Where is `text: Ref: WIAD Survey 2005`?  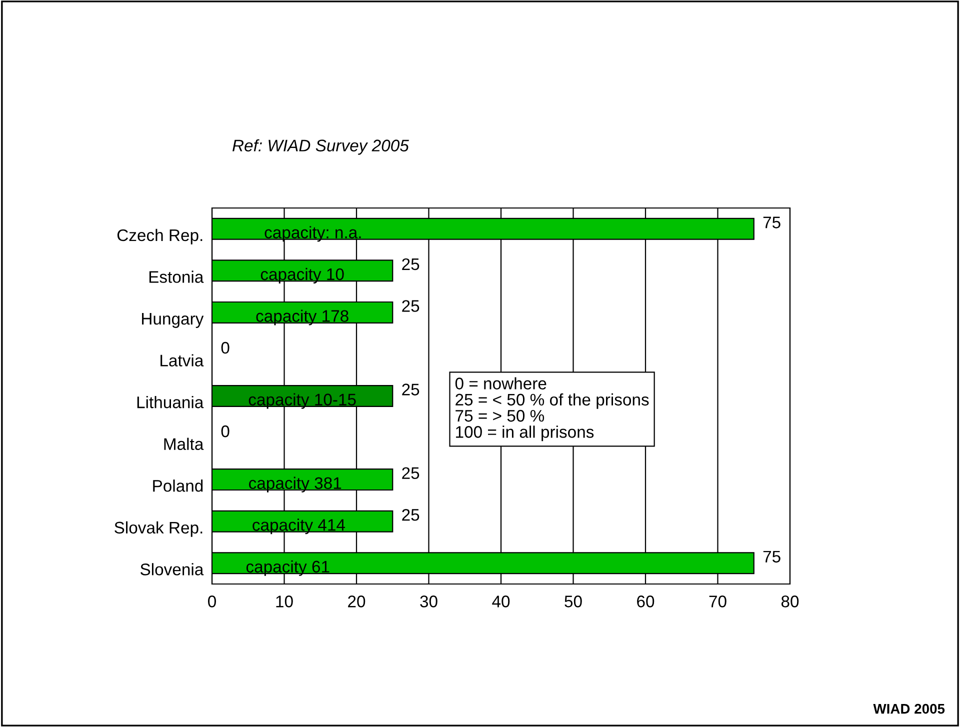 text: Ref: WIAD Survey 2005 is located at coordinates (320, 147).